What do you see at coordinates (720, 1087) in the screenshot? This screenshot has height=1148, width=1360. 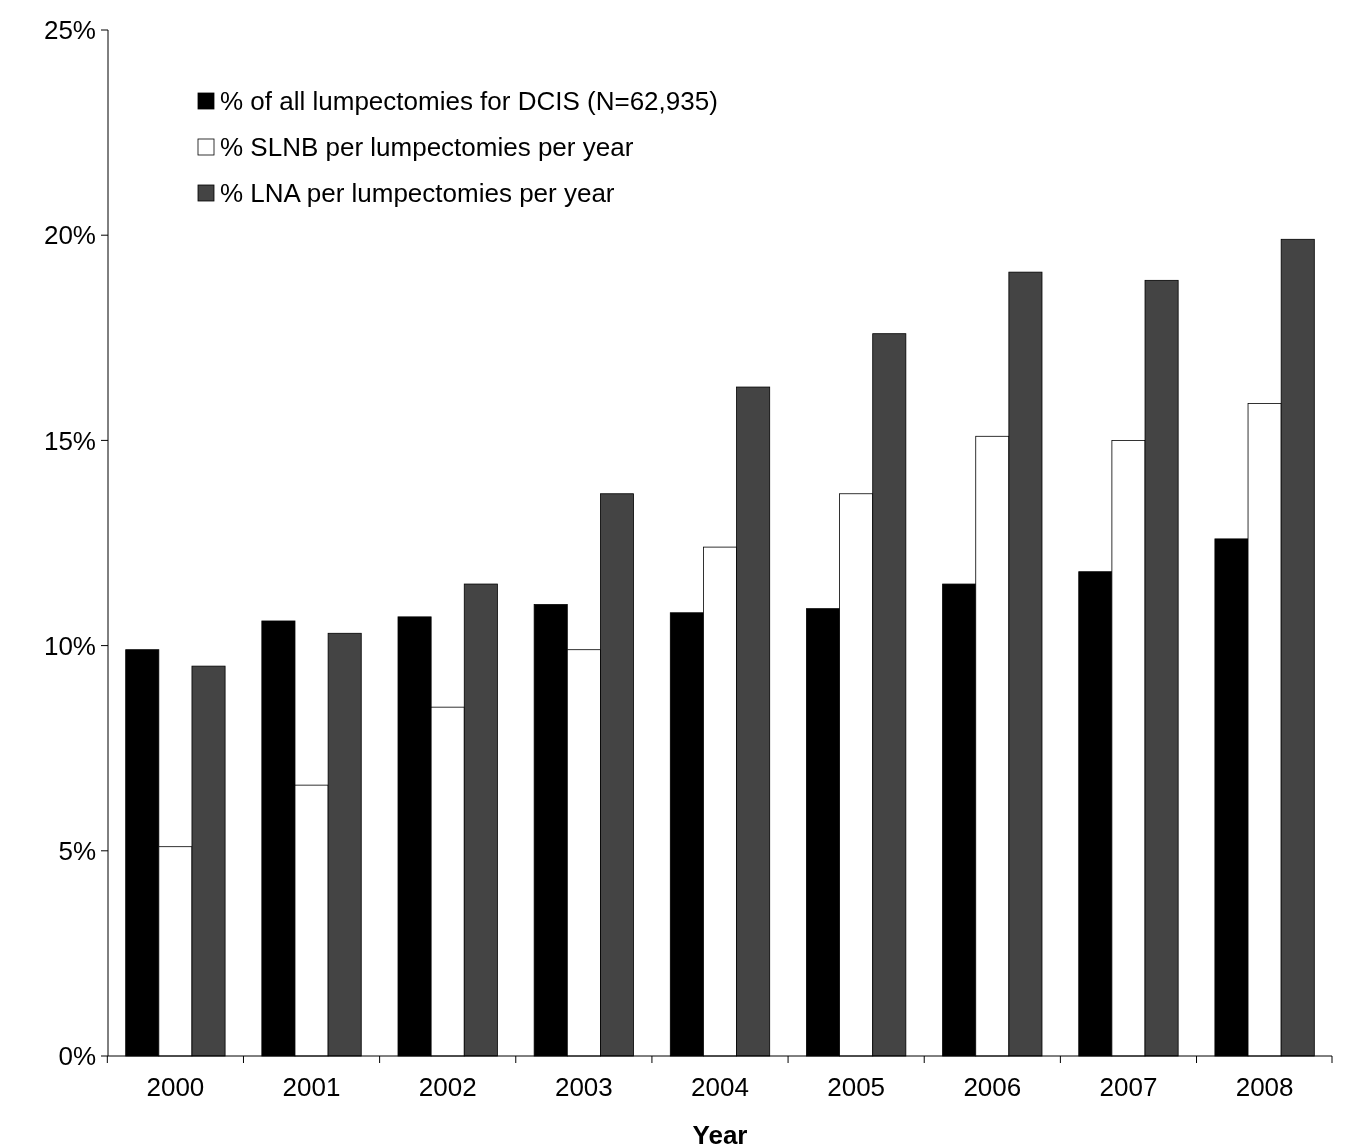 I see `x-tick-label: 2004` at bounding box center [720, 1087].